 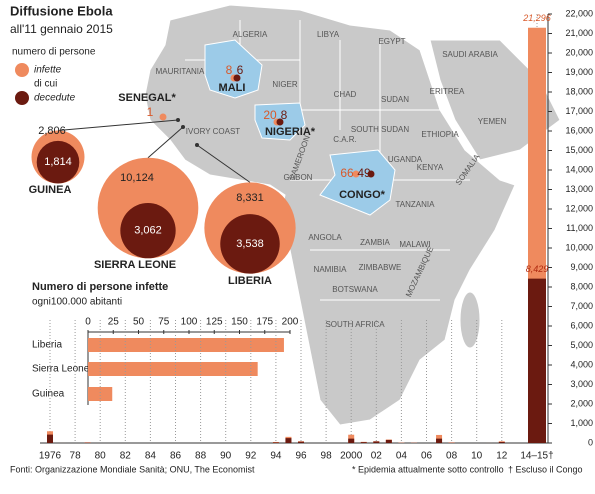 I want to click on x-tick-label: 10, so click(x=477, y=456).